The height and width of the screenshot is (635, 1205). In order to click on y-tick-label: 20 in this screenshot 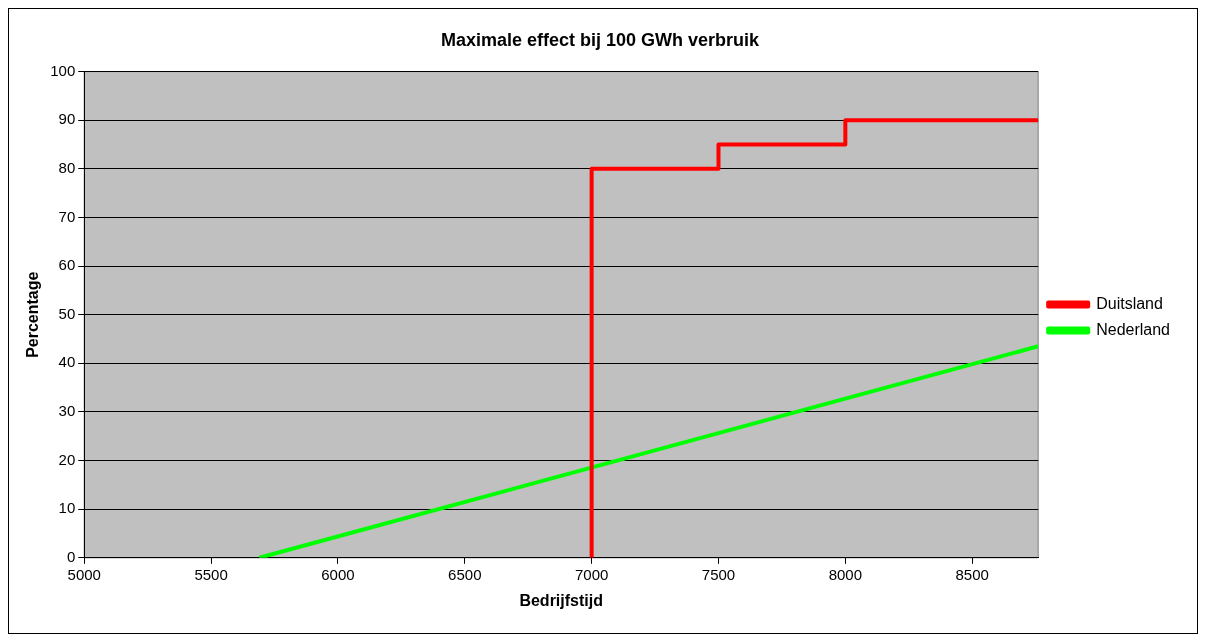, I will do `click(67, 459)`.